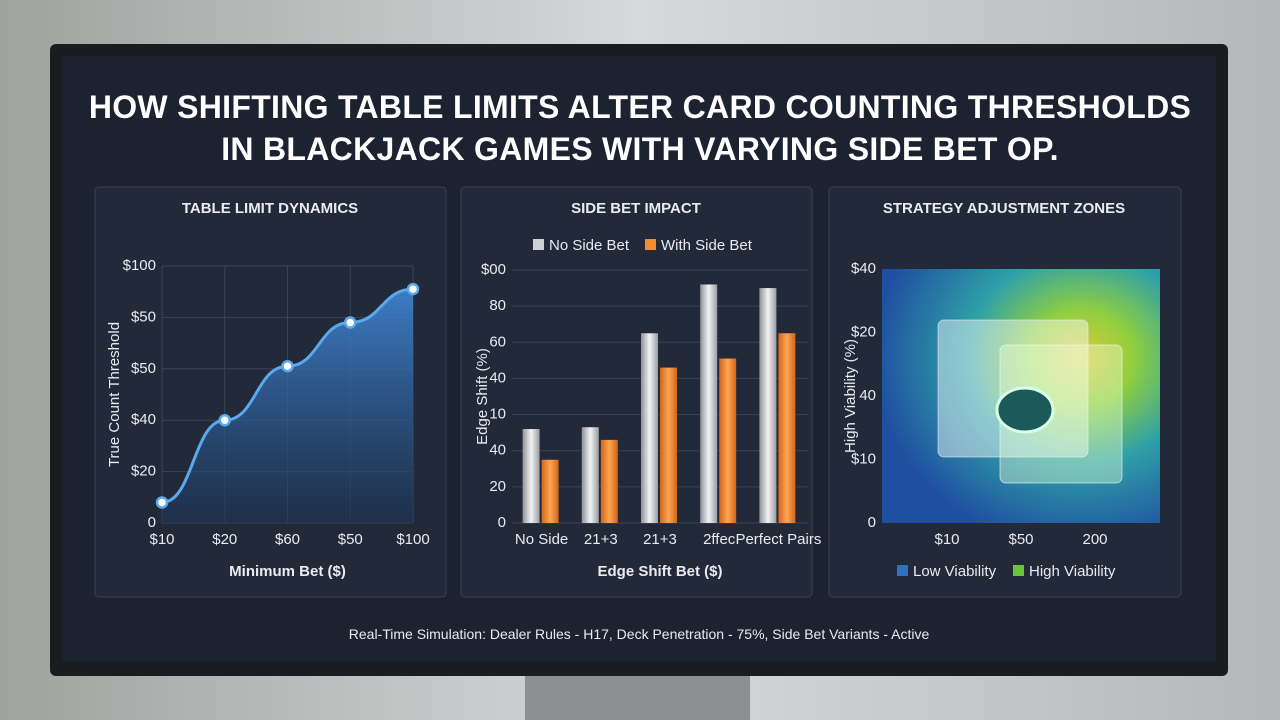  I want to click on x-tick-label: 2ffec, so click(719, 539).